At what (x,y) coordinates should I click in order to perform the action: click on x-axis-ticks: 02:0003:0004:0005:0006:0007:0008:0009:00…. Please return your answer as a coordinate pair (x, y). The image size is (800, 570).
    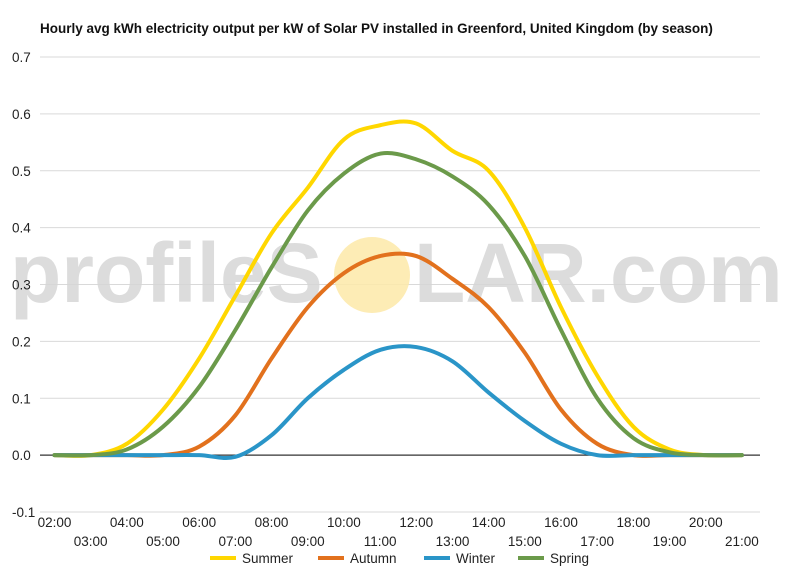
    Looking at the image, I should click on (398, 532).